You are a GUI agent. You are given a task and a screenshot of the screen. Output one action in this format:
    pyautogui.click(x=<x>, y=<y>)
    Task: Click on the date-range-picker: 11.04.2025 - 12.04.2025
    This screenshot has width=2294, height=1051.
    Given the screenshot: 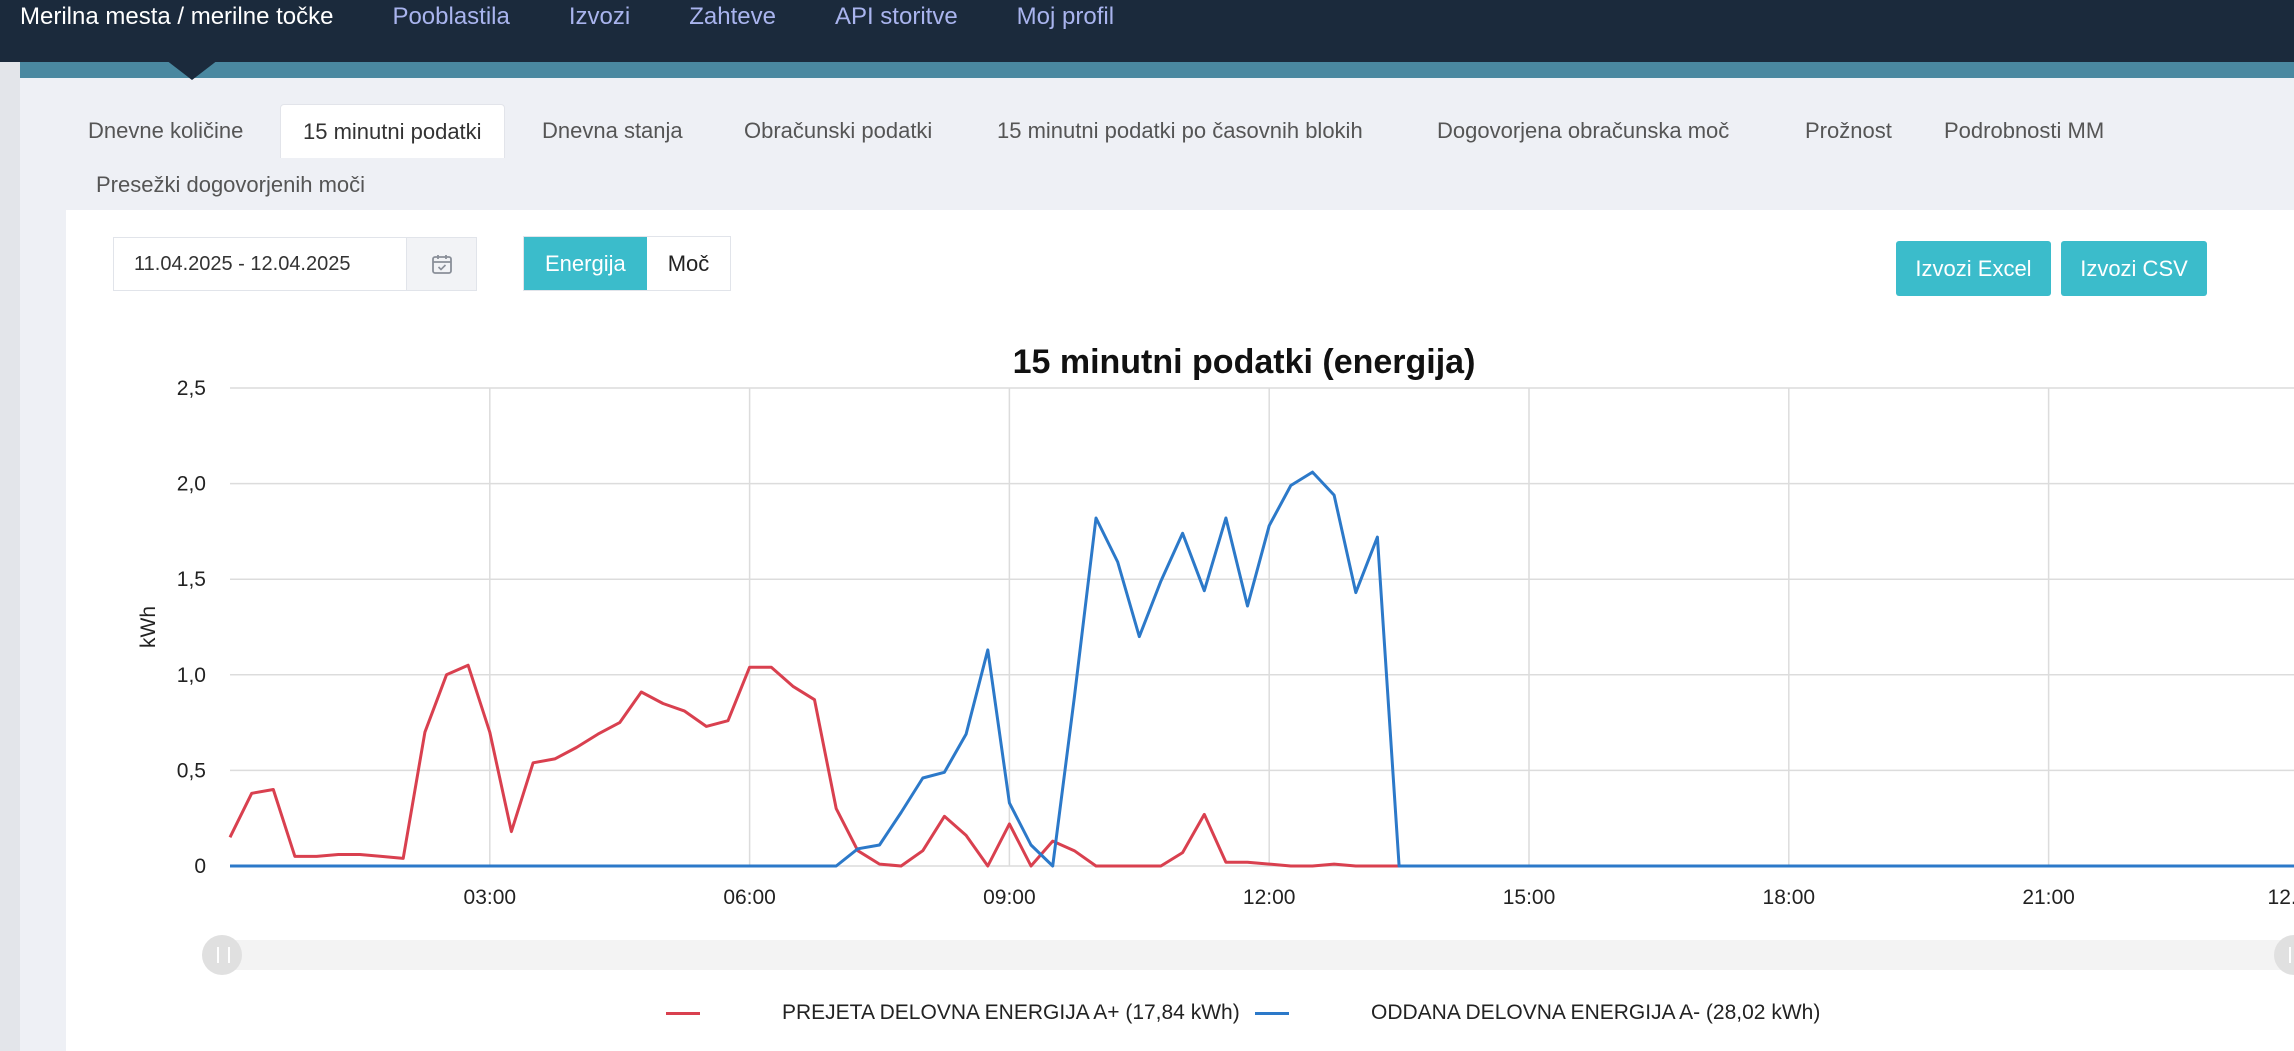 What is the action you would take?
    pyautogui.click(x=295, y=264)
    